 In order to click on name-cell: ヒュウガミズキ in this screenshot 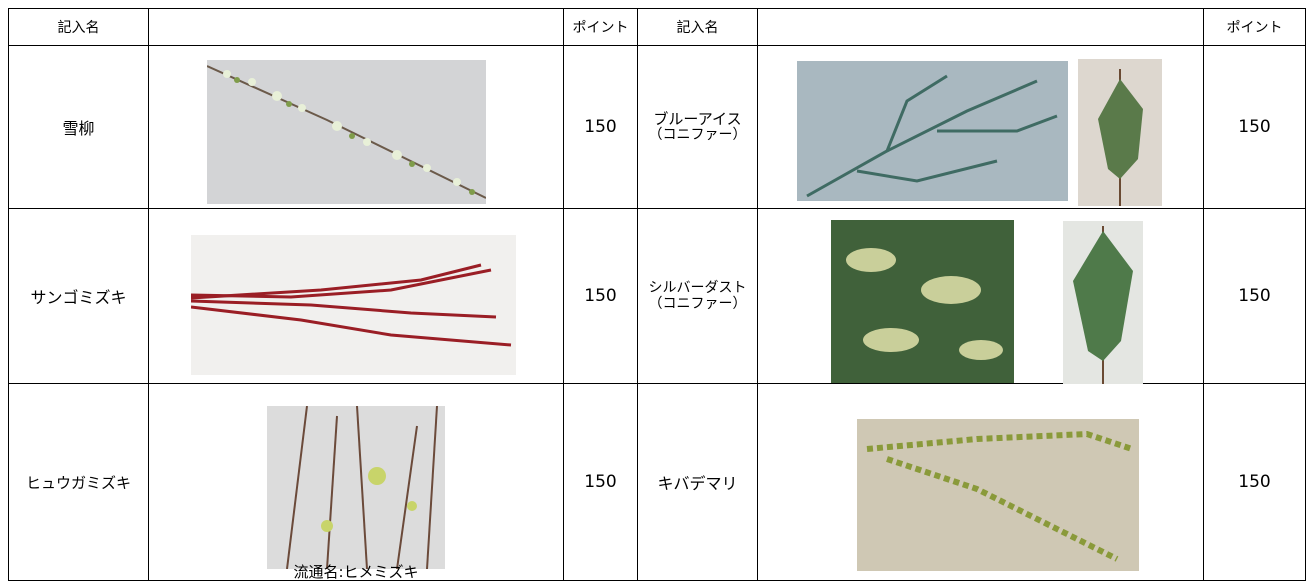, I will do `click(78, 482)`.